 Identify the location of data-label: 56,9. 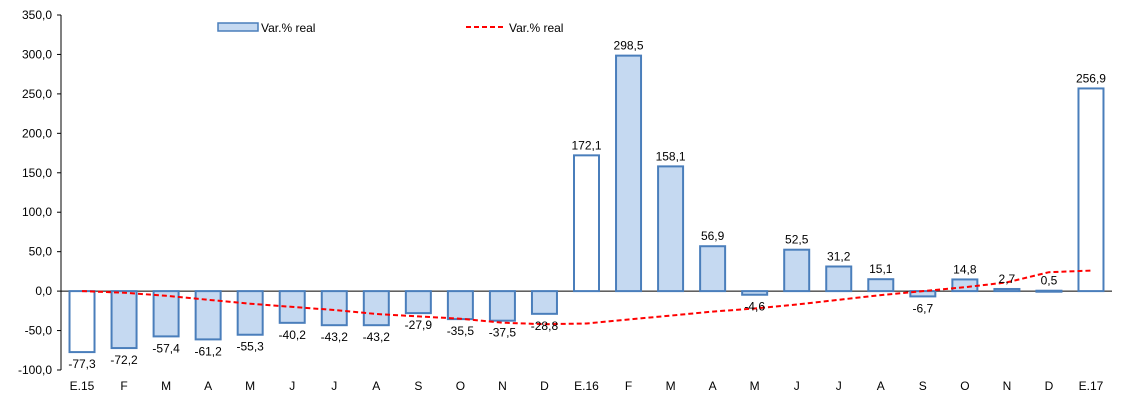
(713, 236).